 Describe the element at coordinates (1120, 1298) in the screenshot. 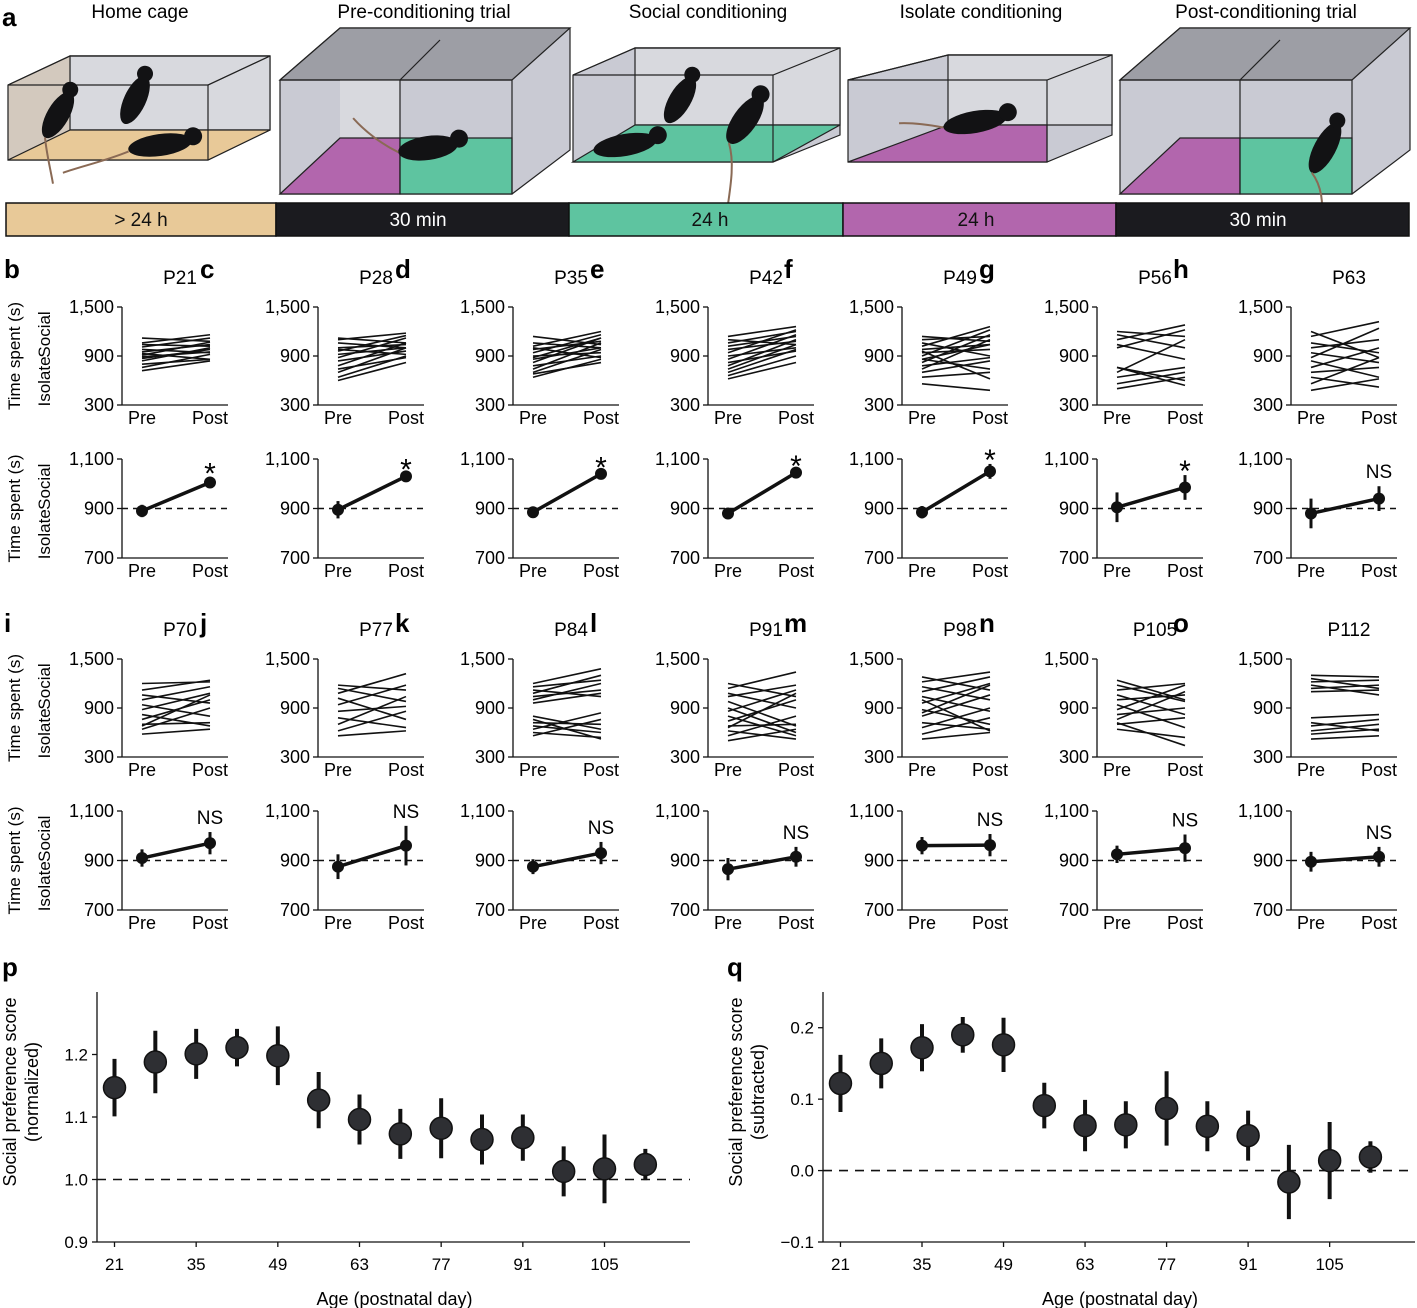

I see `x-axis-label: Age (postnatal day)` at that location.